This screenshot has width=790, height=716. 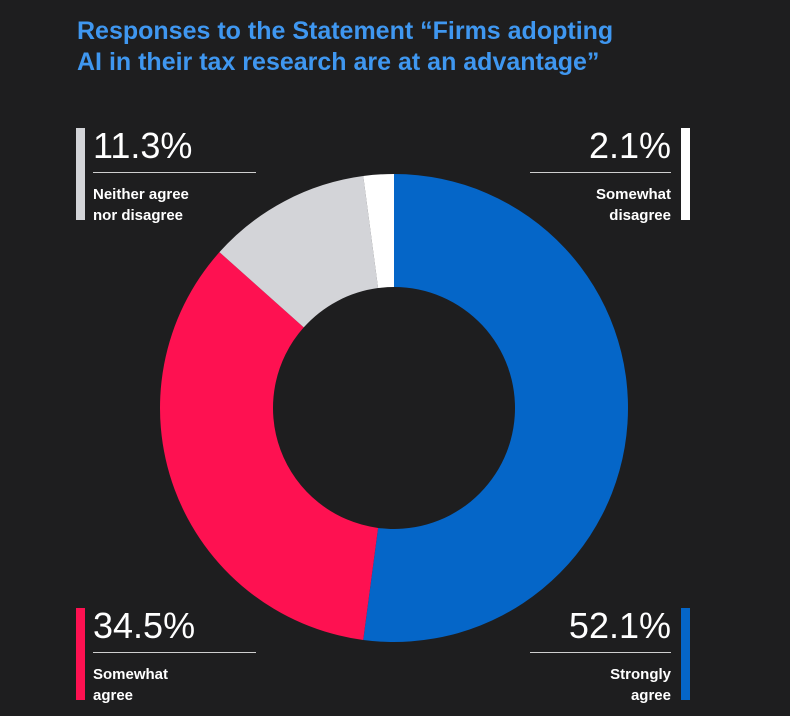 What do you see at coordinates (685, 174) in the screenshot?
I see `callout-somewhat-disagree-color-bar` at bounding box center [685, 174].